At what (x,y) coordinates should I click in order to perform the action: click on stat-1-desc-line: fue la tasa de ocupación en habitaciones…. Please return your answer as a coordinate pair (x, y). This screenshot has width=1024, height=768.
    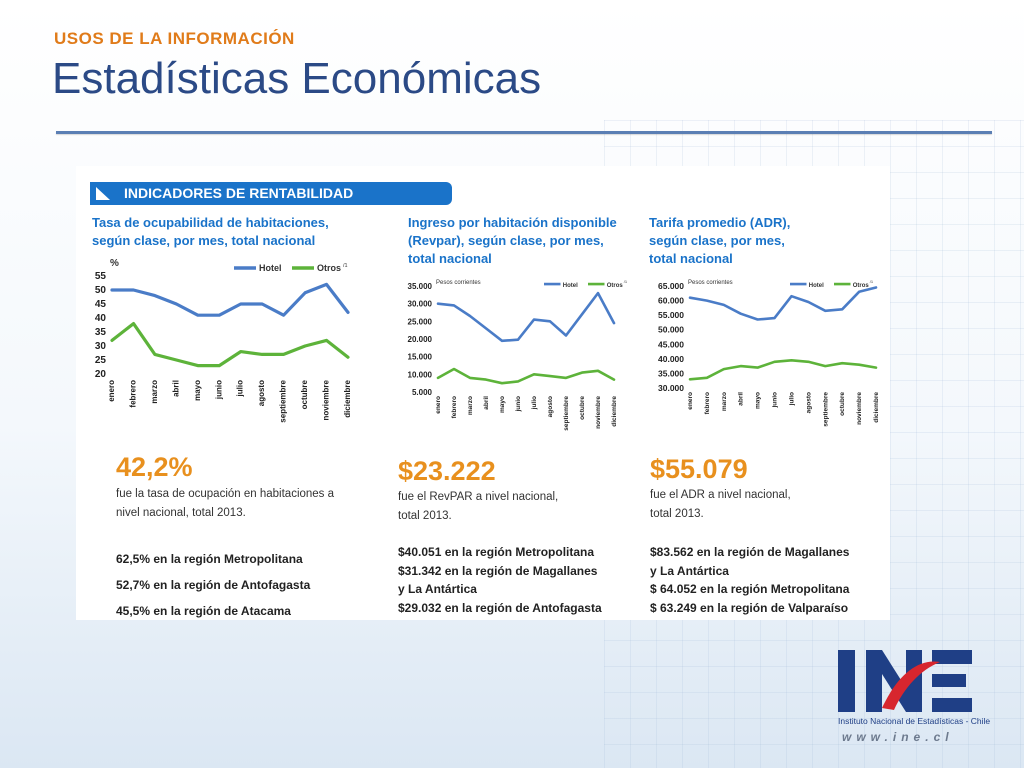
    Looking at the image, I should click on (225, 494).